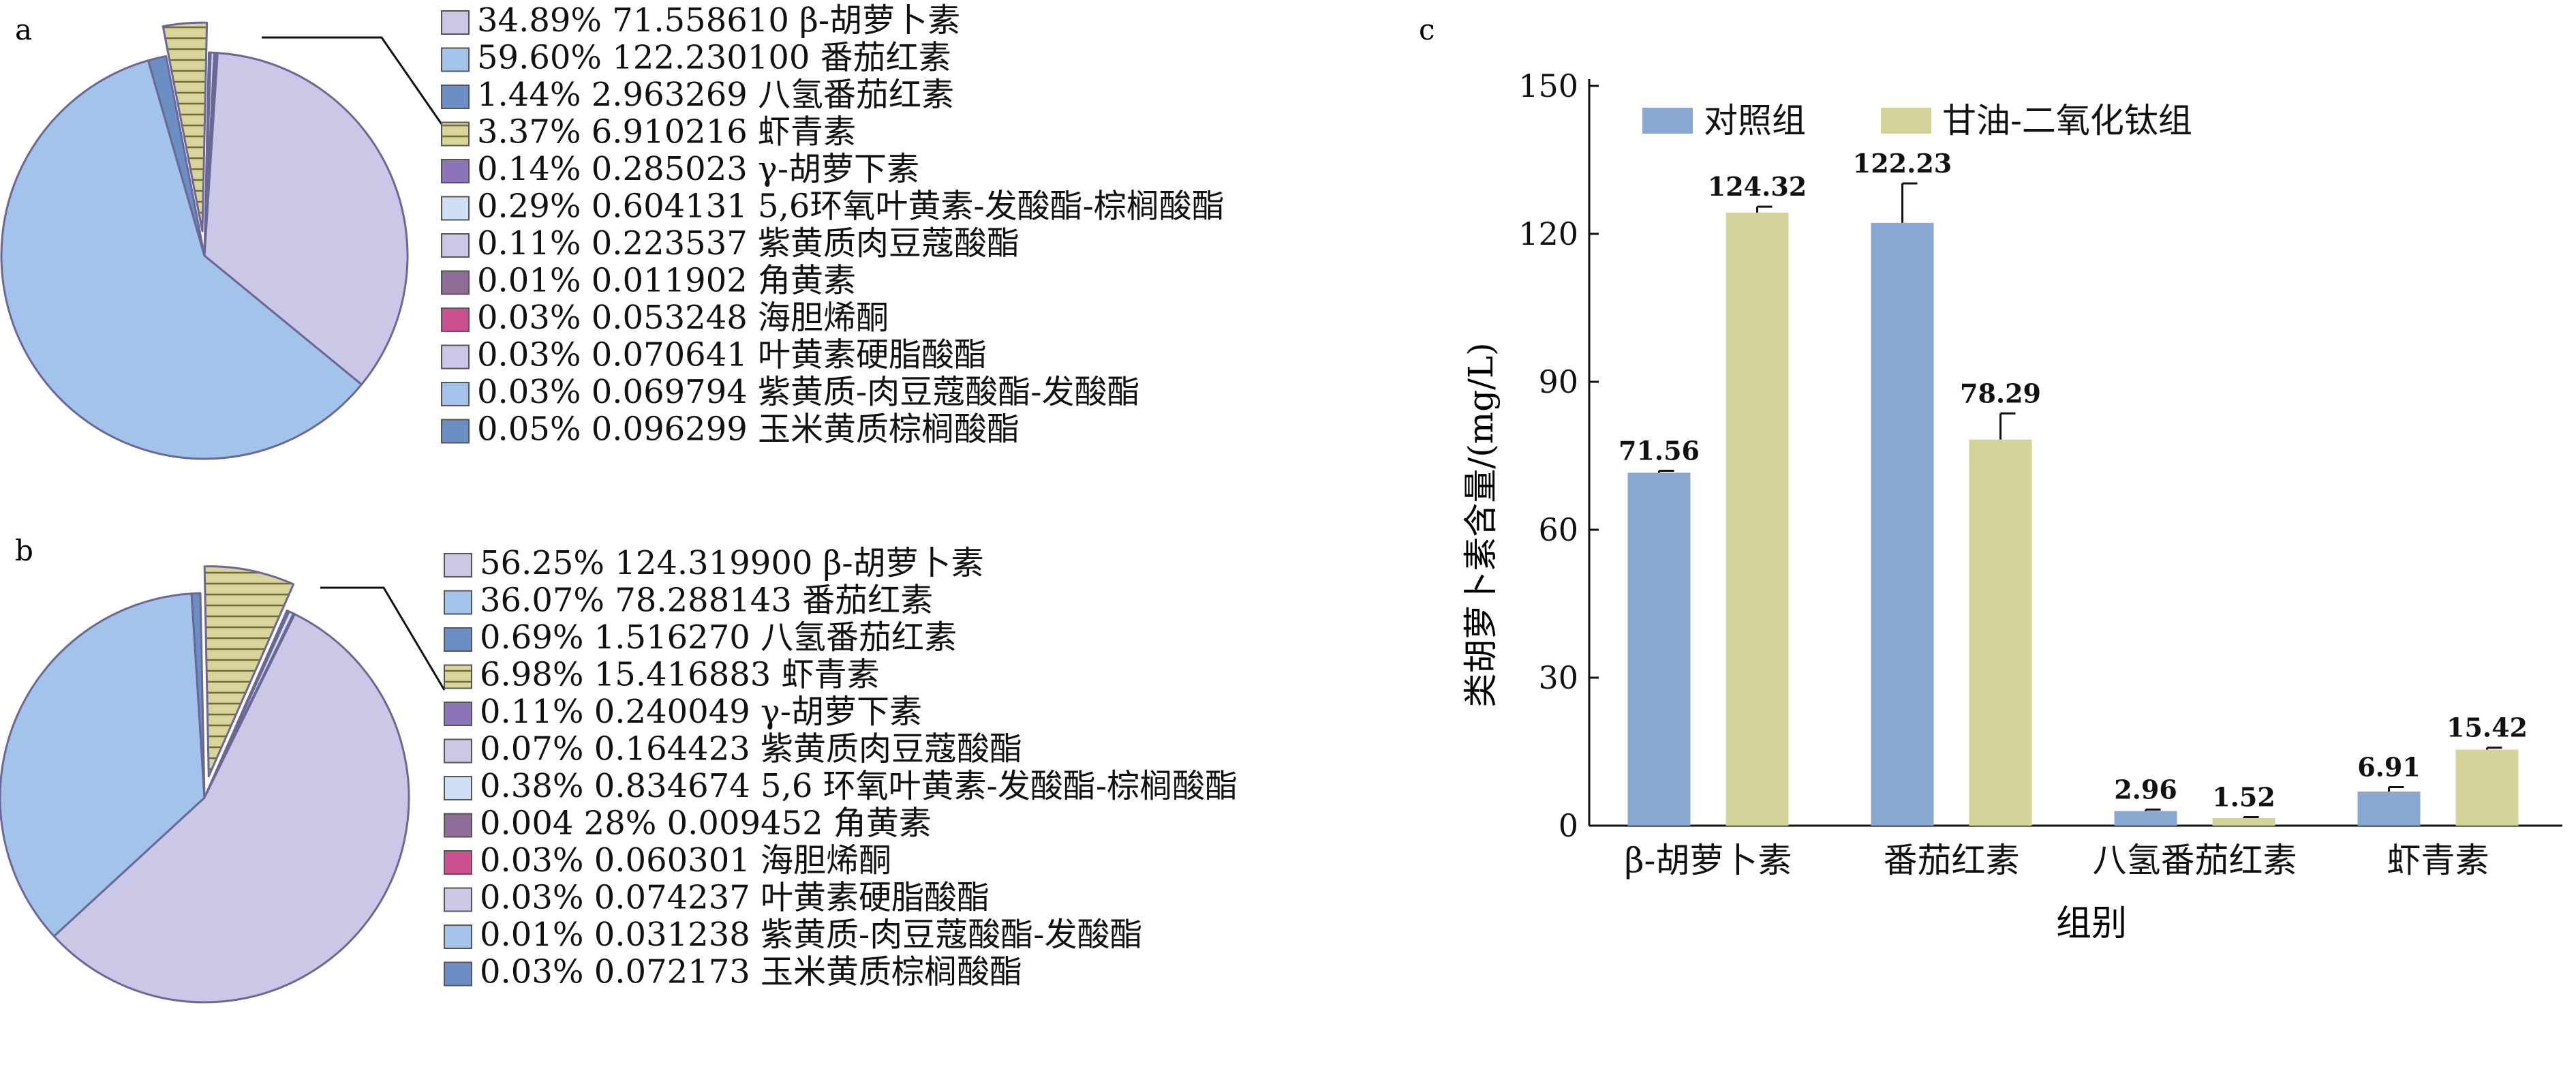 Image resolution: width=2576 pixels, height=1067 pixels. Describe the element at coordinates (1952, 860) in the screenshot. I see `x-tick-label: 番茄红素` at that location.